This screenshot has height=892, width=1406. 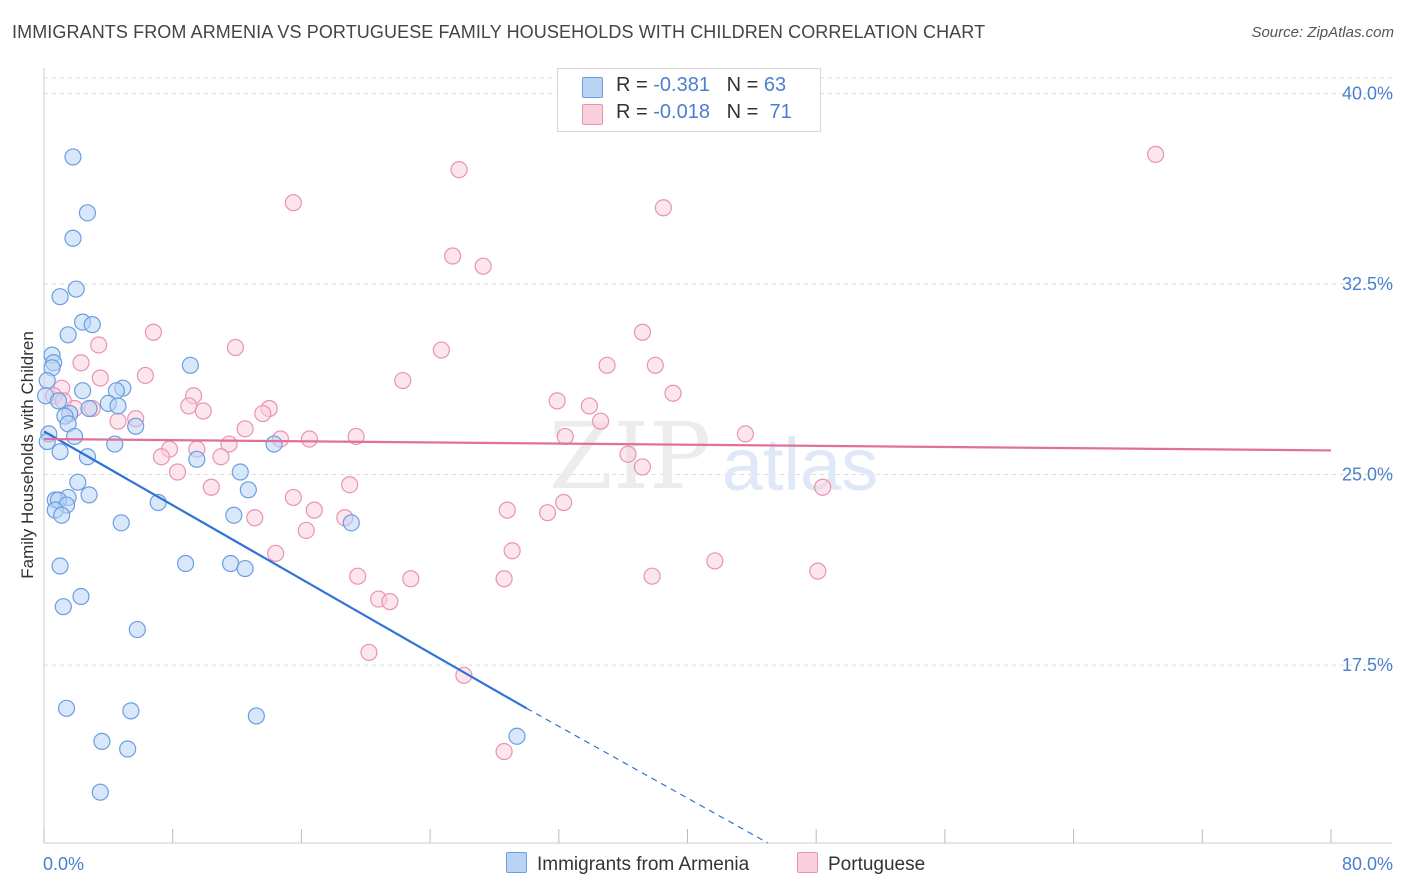 I want to click on y-tick-label: 32.5%, so click(x=1367, y=284).